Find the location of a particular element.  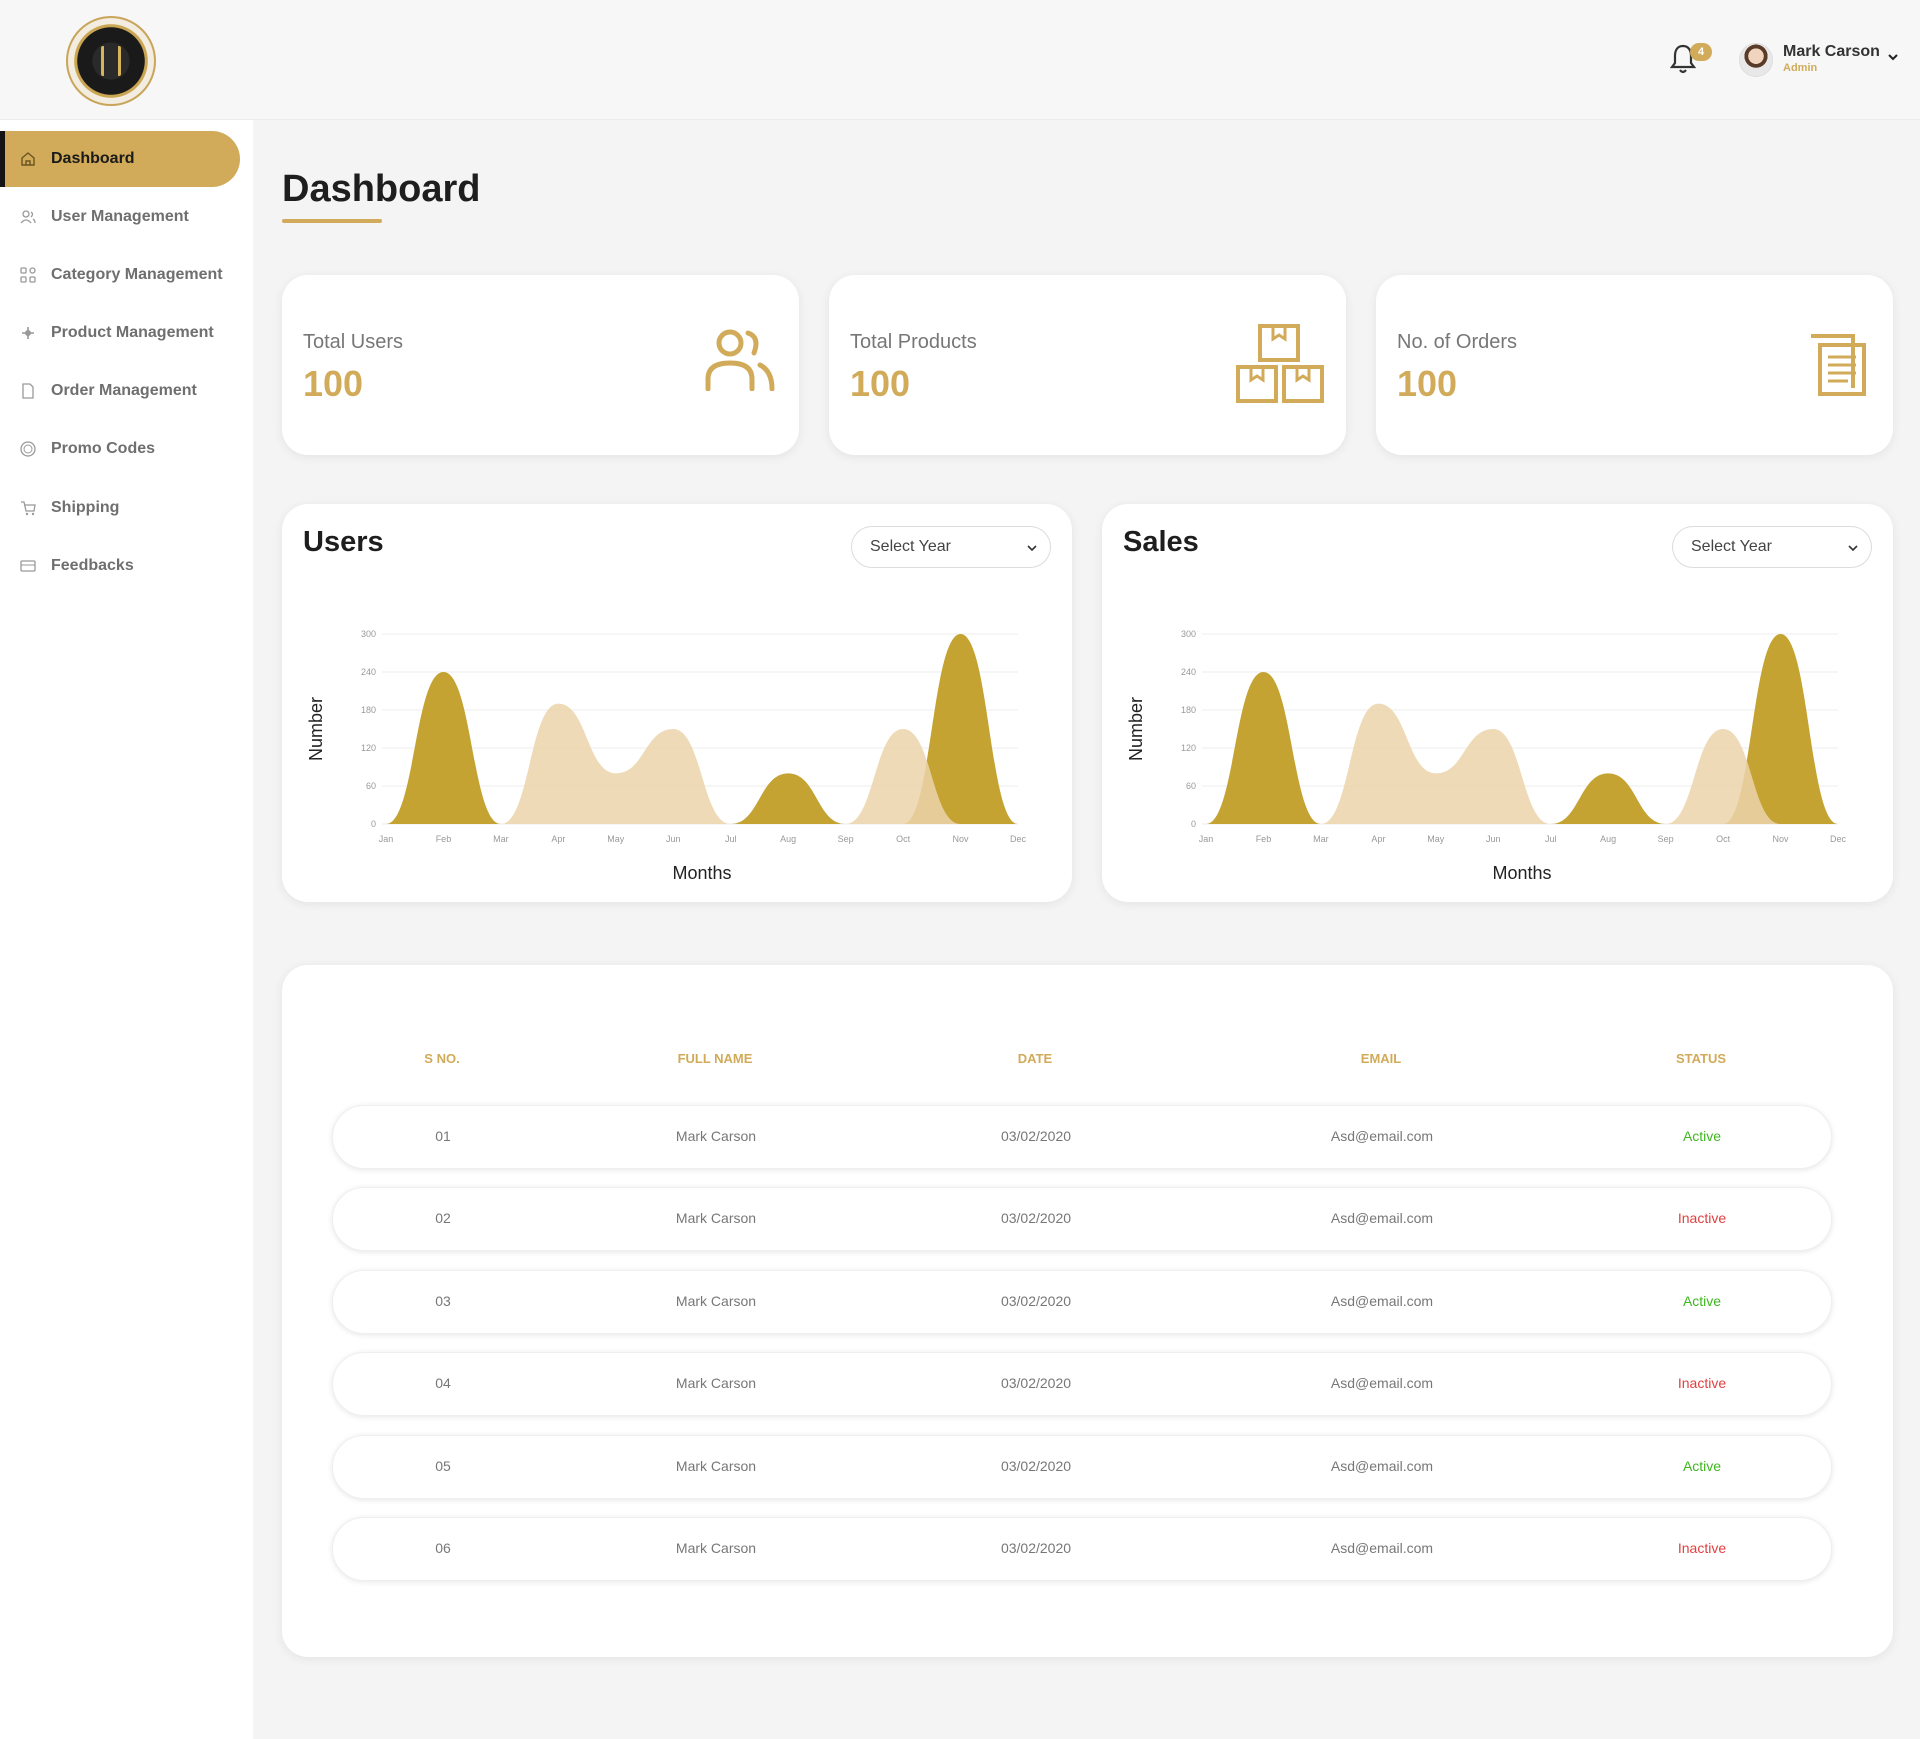

sidebar-item-category-management: Category Management is located at coordinates (120, 275).